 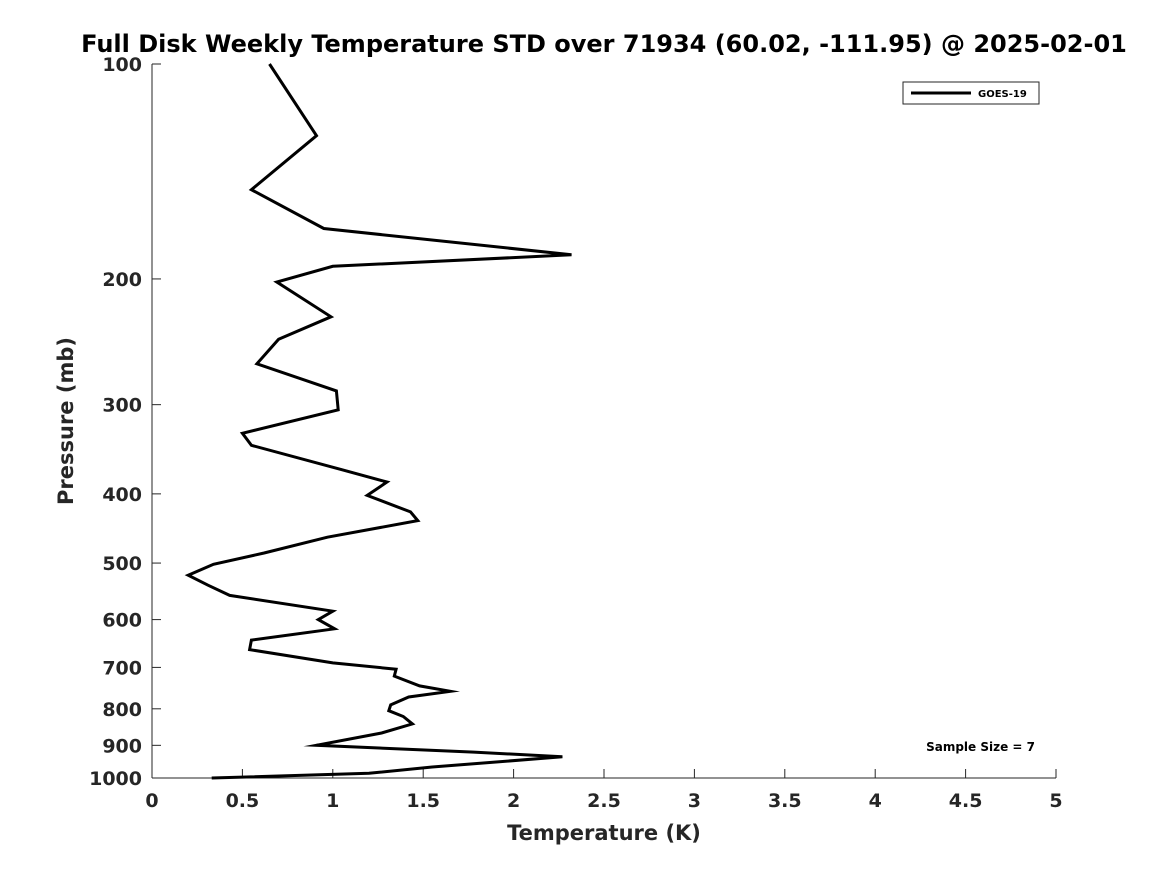 What do you see at coordinates (604, 833) in the screenshot?
I see `x-axis-label: Temperature (K)` at bounding box center [604, 833].